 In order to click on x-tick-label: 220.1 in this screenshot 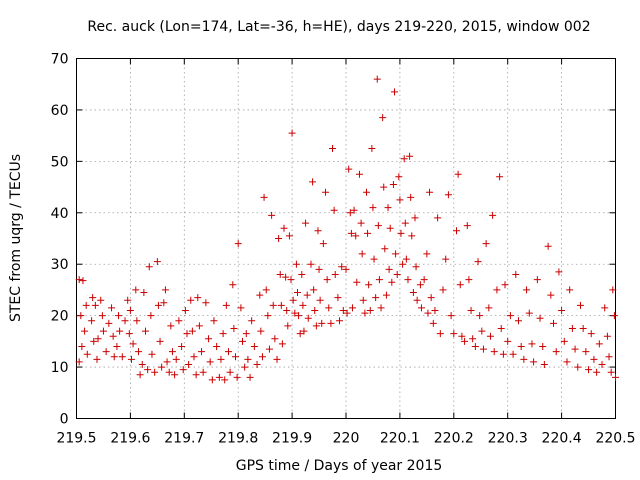, I will do `click(400, 439)`.